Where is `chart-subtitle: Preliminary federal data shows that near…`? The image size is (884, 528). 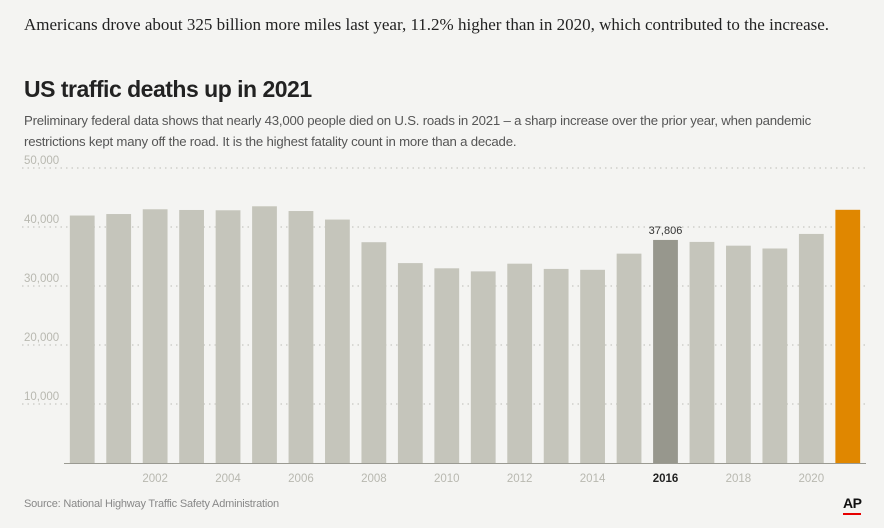
chart-subtitle: Preliminary federal data shows that near… is located at coordinates (418, 131).